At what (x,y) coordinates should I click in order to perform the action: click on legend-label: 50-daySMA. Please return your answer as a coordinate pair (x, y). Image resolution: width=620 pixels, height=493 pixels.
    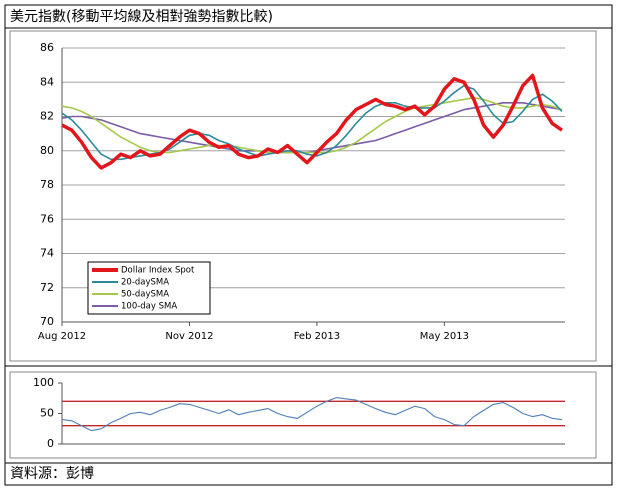
    Looking at the image, I should click on (145, 295).